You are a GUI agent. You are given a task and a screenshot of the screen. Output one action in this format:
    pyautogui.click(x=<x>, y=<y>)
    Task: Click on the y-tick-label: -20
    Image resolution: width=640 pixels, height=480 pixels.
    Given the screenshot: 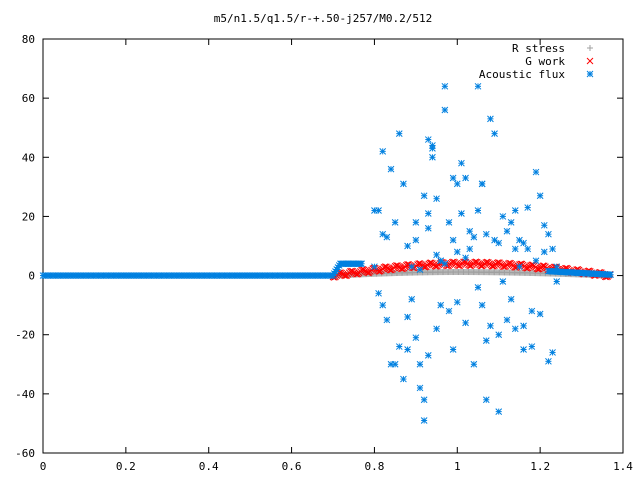 What is the action you would take?
    pyautogui.click(x=25, y=335)
    